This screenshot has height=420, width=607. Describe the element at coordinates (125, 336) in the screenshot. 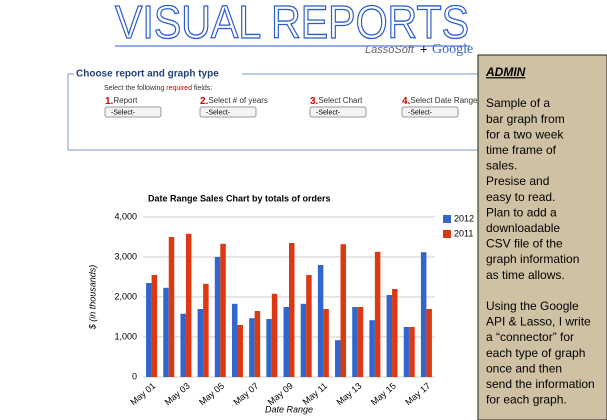

I see `y-tick-label: 1,000` at that location.